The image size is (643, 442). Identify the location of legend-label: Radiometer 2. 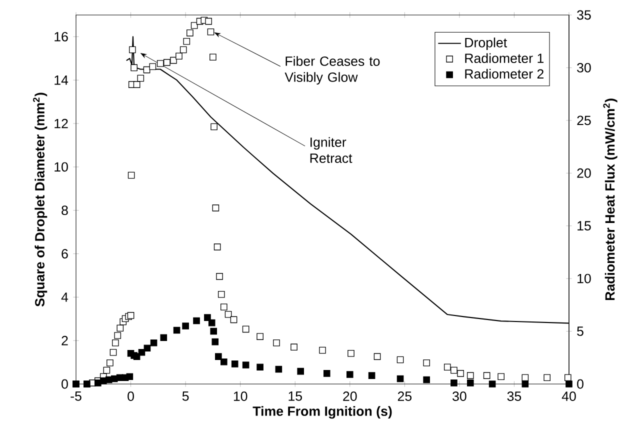
(504, 73).